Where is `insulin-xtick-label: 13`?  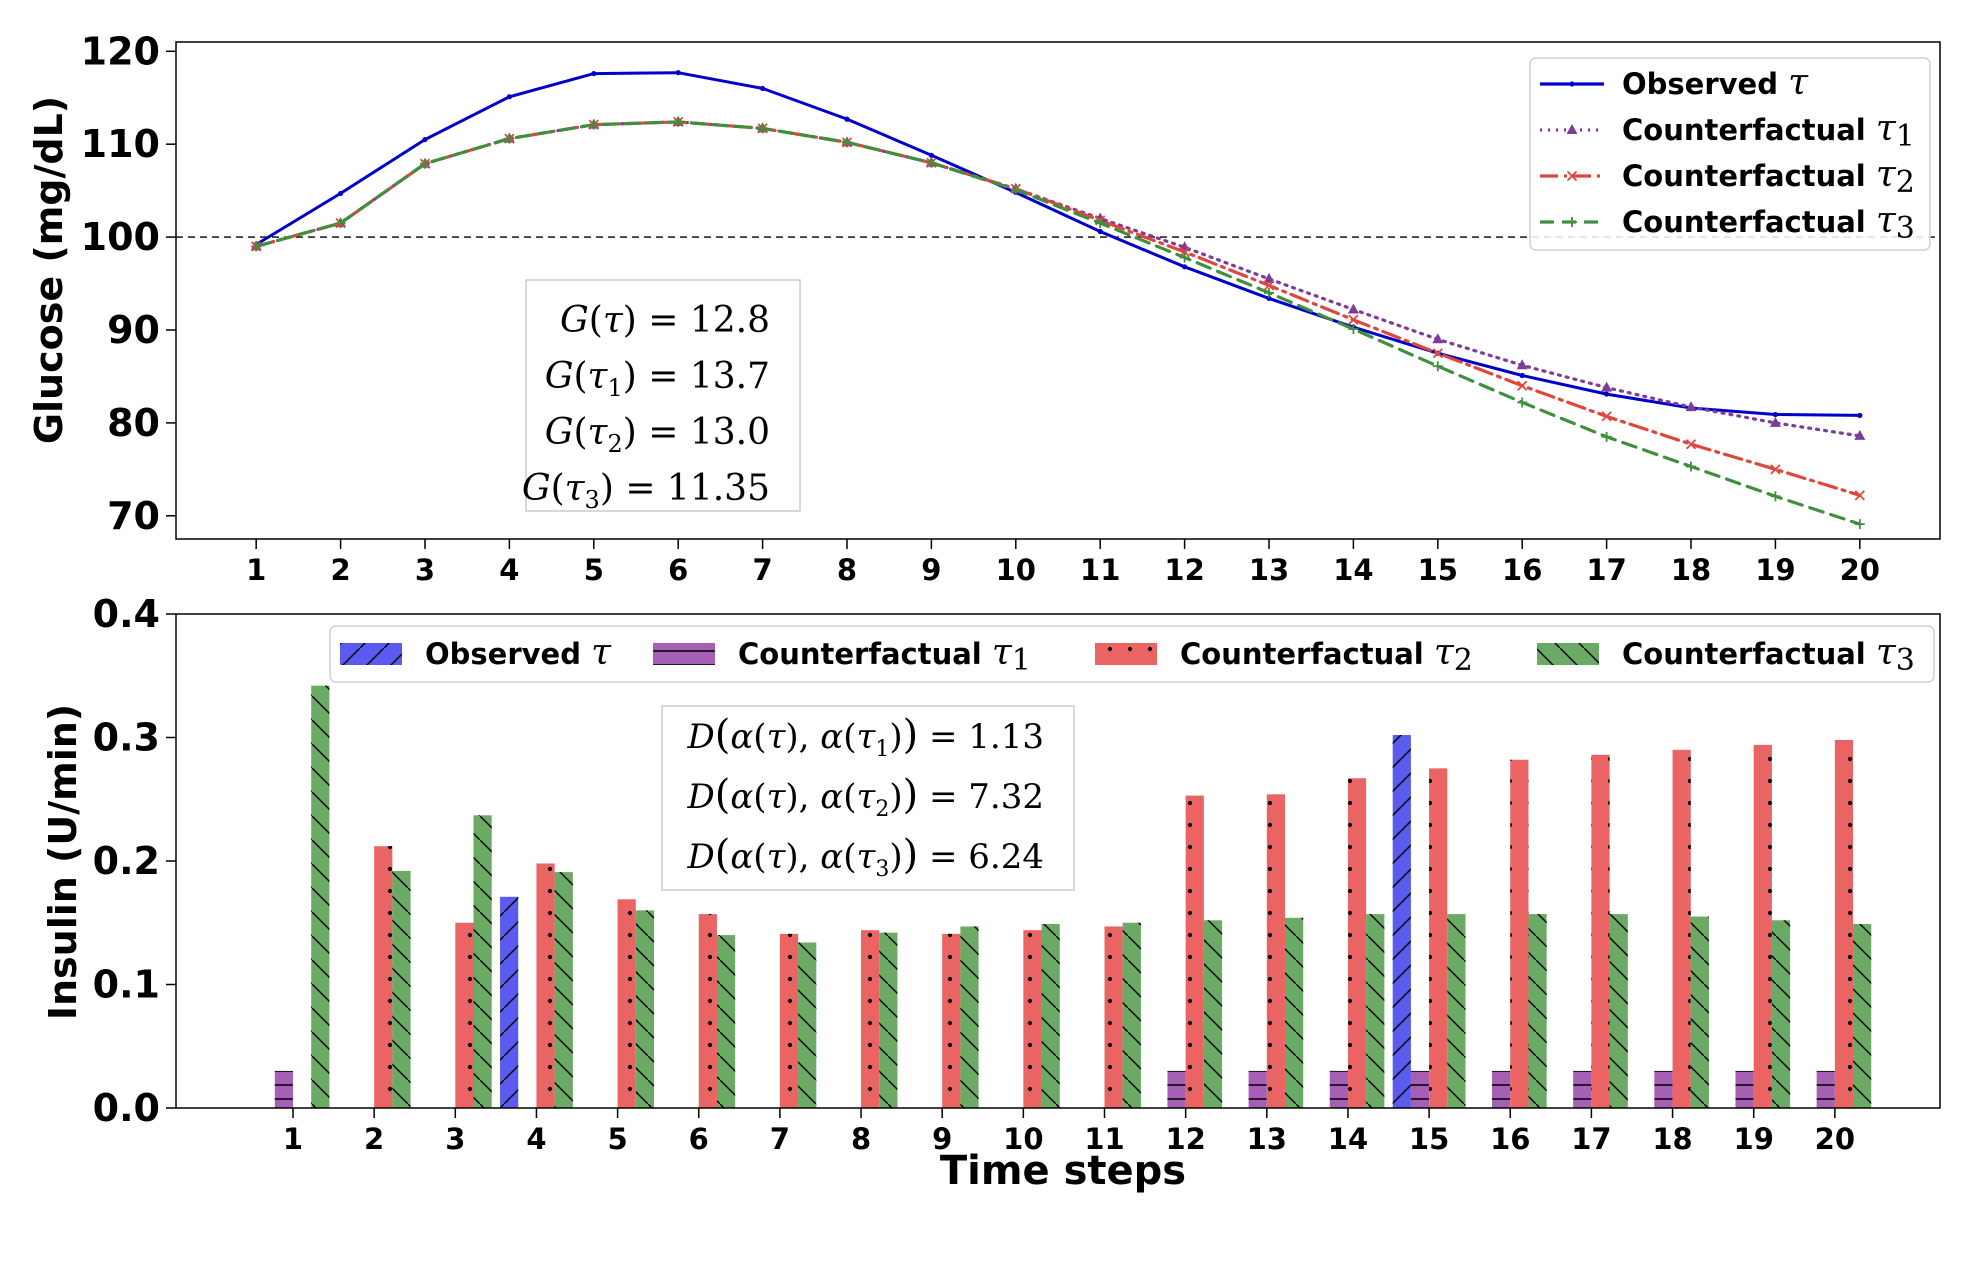
insulin-xtick-label: 13 is located at coordinates (1267, 1139).